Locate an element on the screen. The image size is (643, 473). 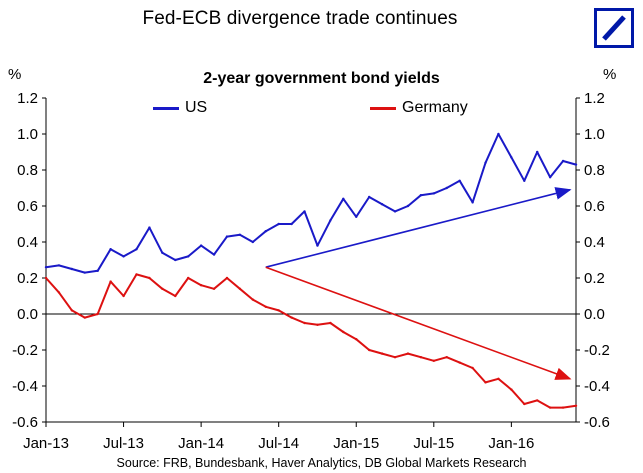
legend-label-us: US is located at coordinates (196, 107).